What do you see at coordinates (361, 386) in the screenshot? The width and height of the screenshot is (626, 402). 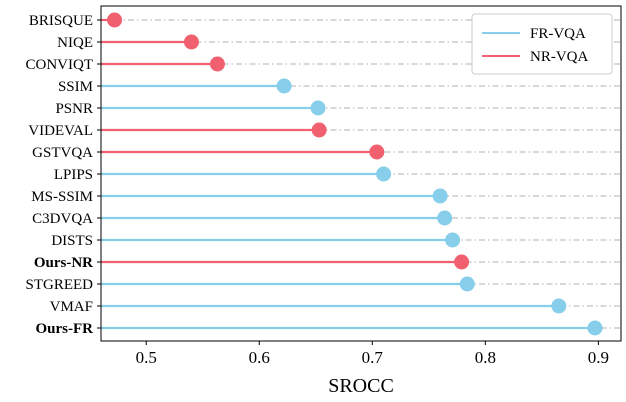 I see `x-axis-title: SROCC` at bounding box center [361, 386].